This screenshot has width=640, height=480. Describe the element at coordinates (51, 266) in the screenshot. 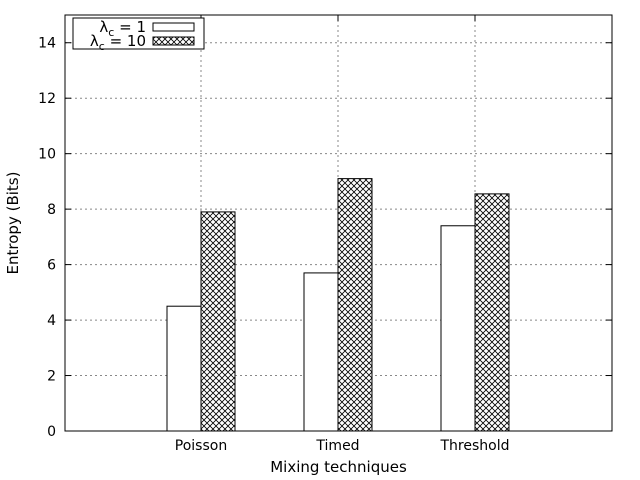

I see `y-tick-label: 6` at that location.